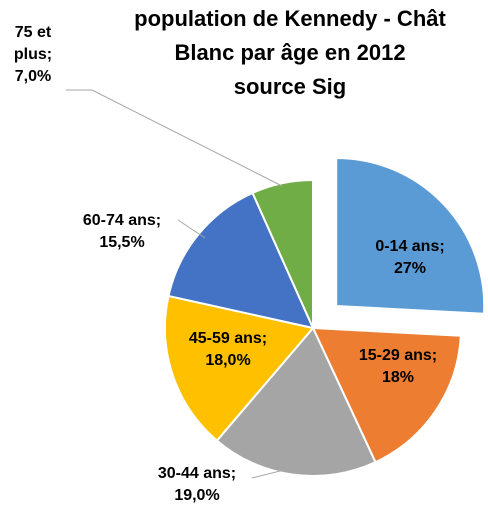 The height and width of the screenshot is (507, 488). What do you see at coordinates (410, 258) in the screenshot?
I see `data-label: 0-14 ans; 27%` at bounding box center [410, 258].